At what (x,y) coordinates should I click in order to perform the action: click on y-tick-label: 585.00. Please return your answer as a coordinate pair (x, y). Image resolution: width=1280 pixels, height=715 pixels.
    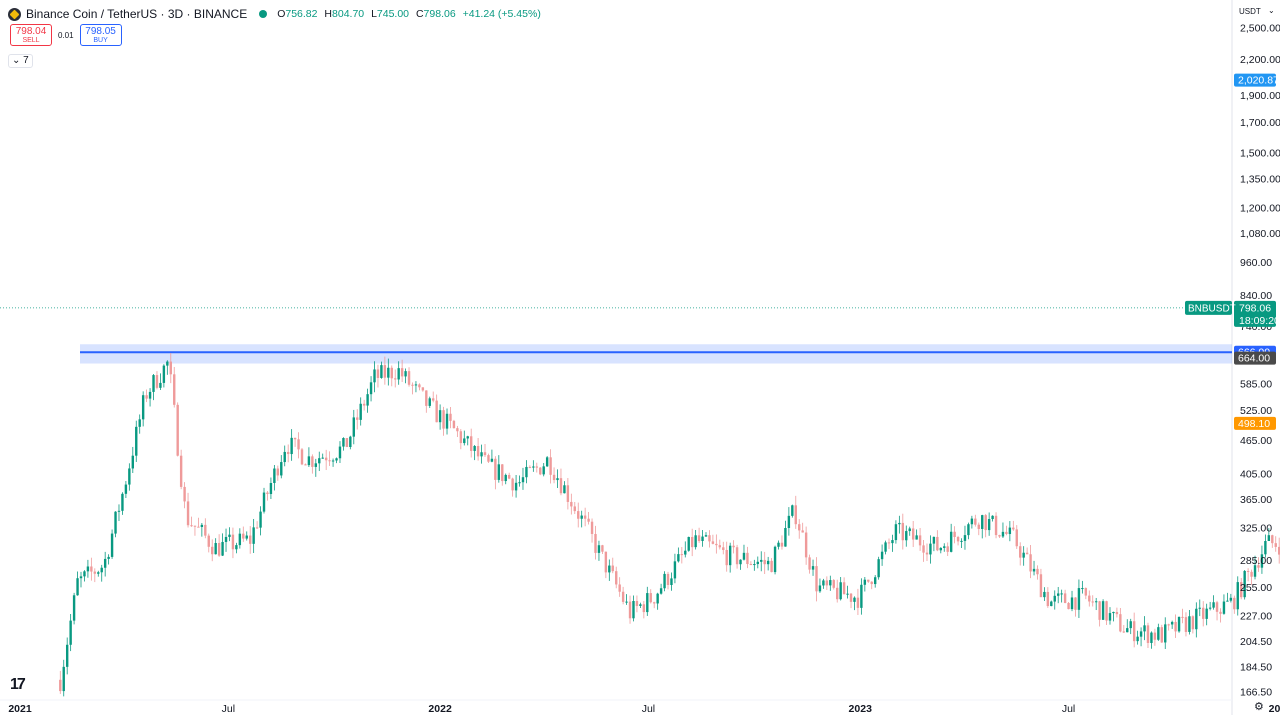
    Looking at the image, I should click on (1256, 384).